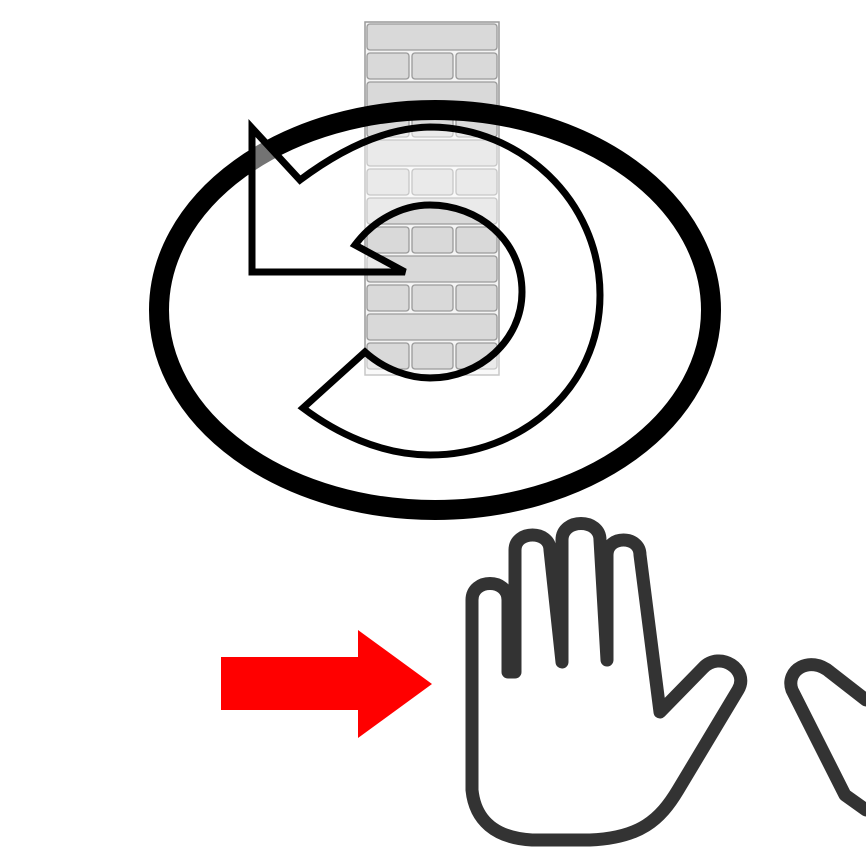  Describe the element at coordinates (825, 737) in the screenshot. I see `second-hand-partial-icon` at that location.